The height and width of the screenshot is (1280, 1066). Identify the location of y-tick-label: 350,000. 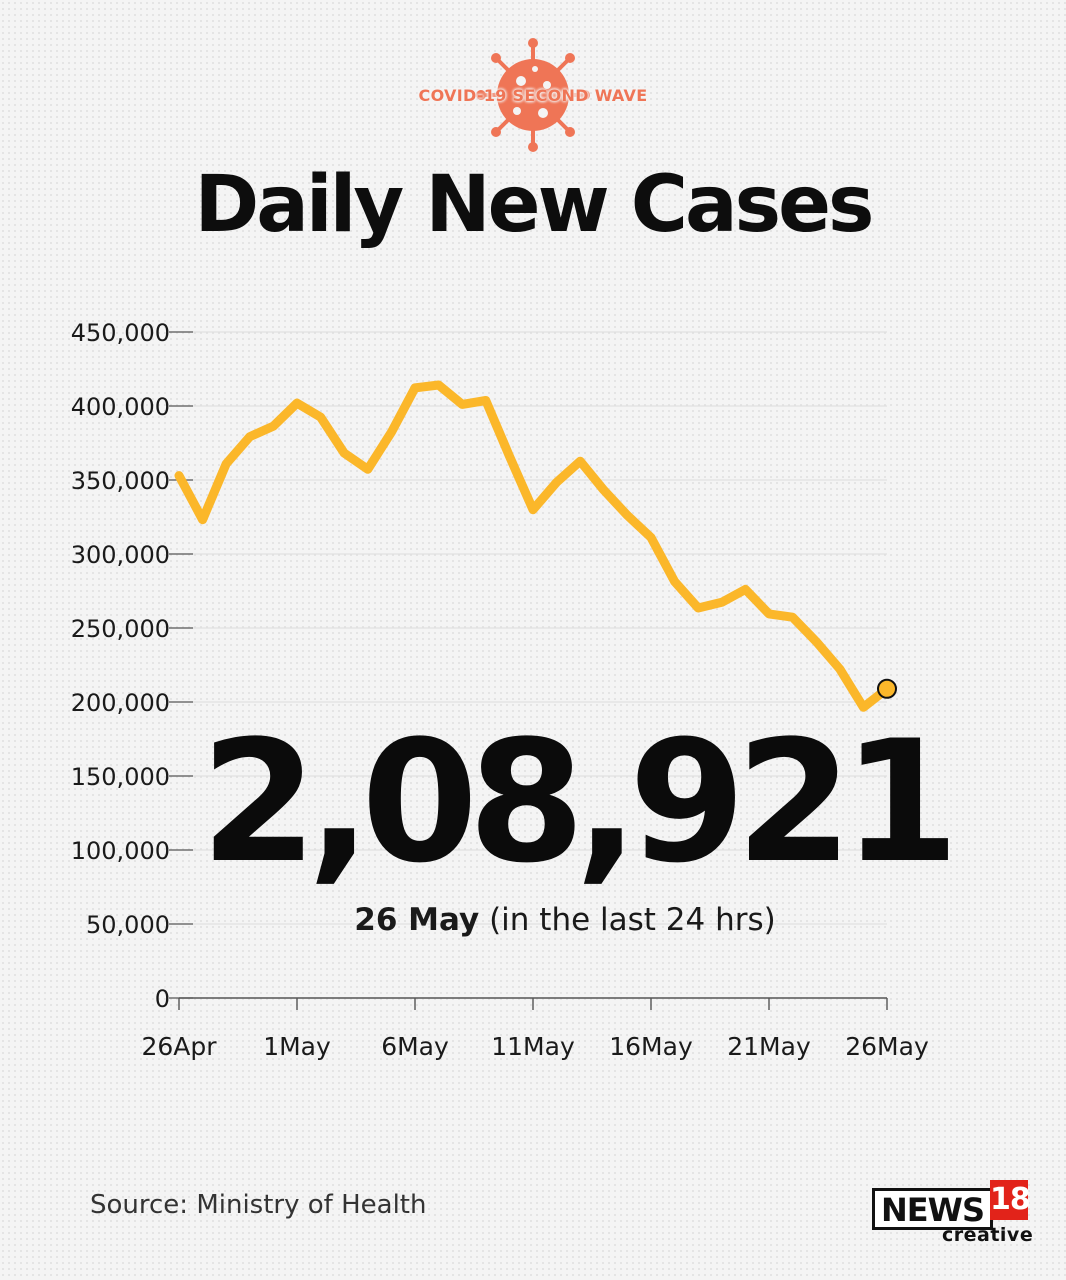
(120, 481).